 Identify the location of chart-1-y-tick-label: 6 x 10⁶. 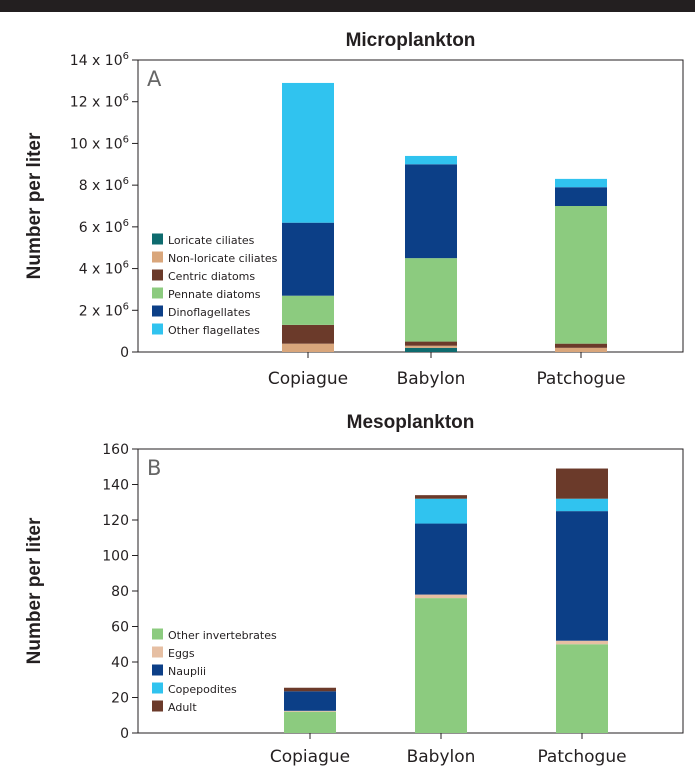
(104, 227).